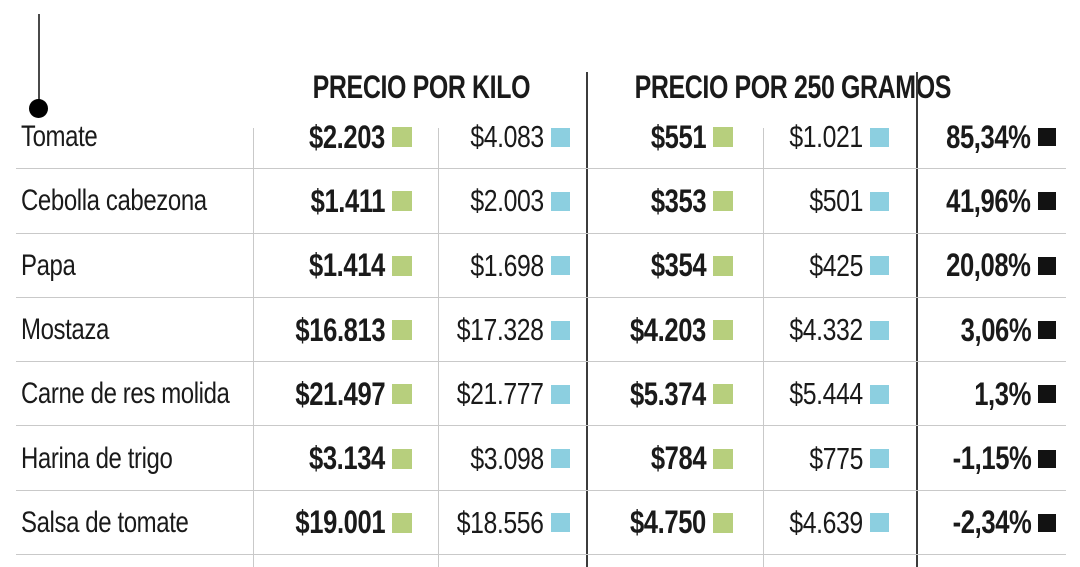 This screenshot has width=1080, height=567. Describe the element at coordinates (678, 200) in the screenshot. I see `price-250g-green-value: $353` at that location.